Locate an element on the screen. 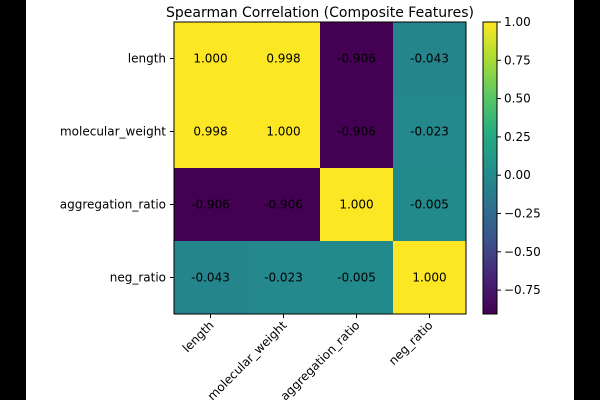  colorbar-axis: 1.00 0.75 0.50 0.25 0.00 −0.25 −0.50 −0.75 is located at coordinates (519, 156).